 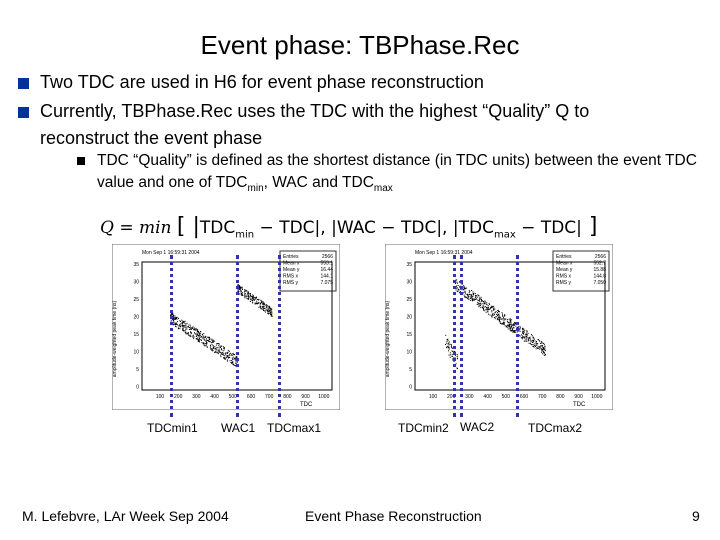 I want to click on sub-bullet-square-icon, so click(x=81, y=161).